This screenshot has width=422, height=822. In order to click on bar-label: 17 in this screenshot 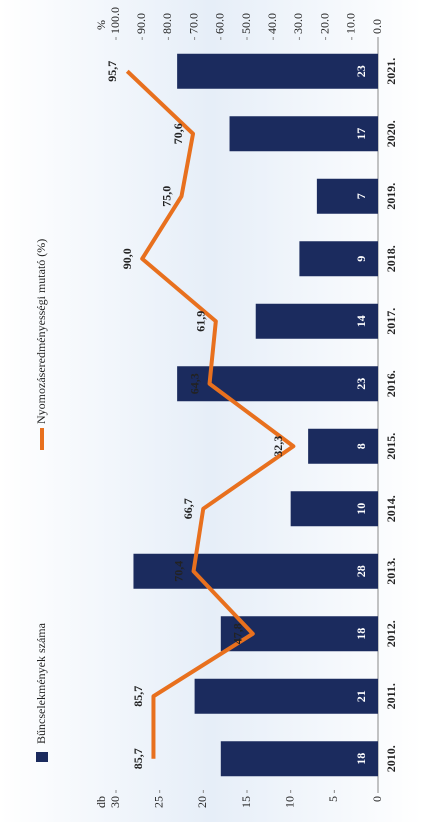, I will do `click(361, 134)`.